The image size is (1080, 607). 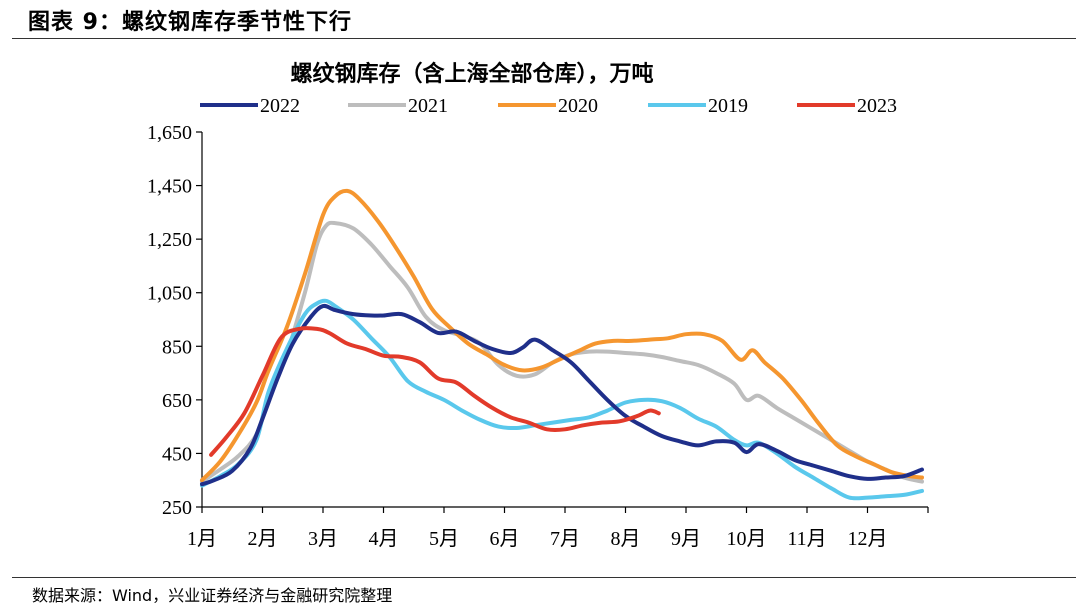 I want to click on x-tick-label: 2月, so click(x=263, y=539).